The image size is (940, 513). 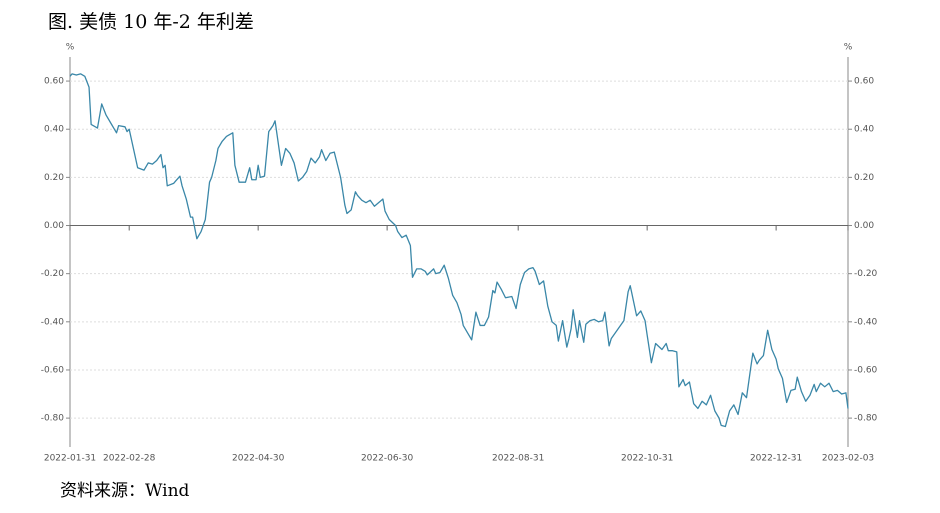 What do you see at coordinates (70, 48) in the screenshot?
I see `y-unit: %` at bounding box center [70, 48].